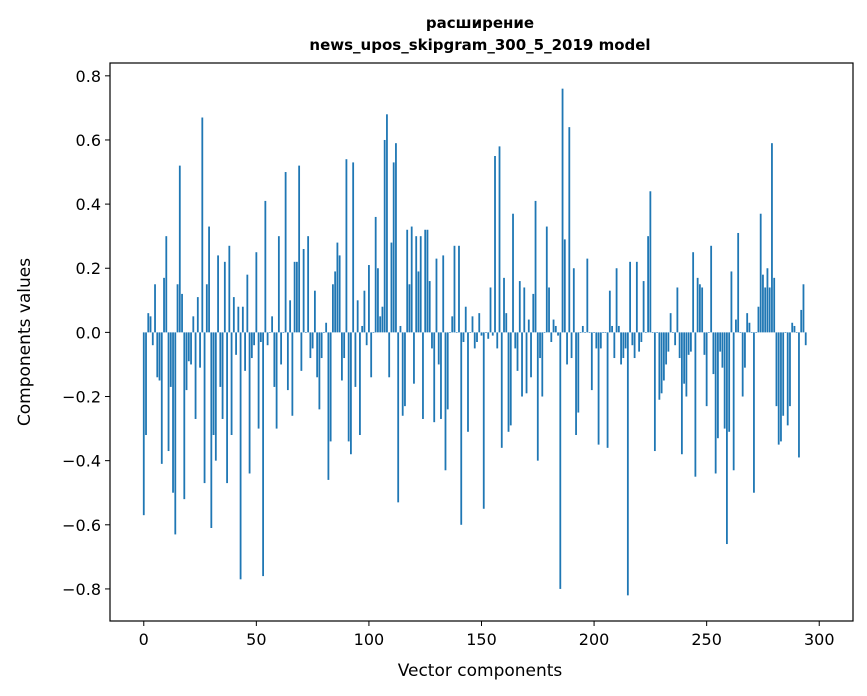  Describe the element at coordinates (819, 639) in the screenshot. I see `x-tick-label: 300` at that location.